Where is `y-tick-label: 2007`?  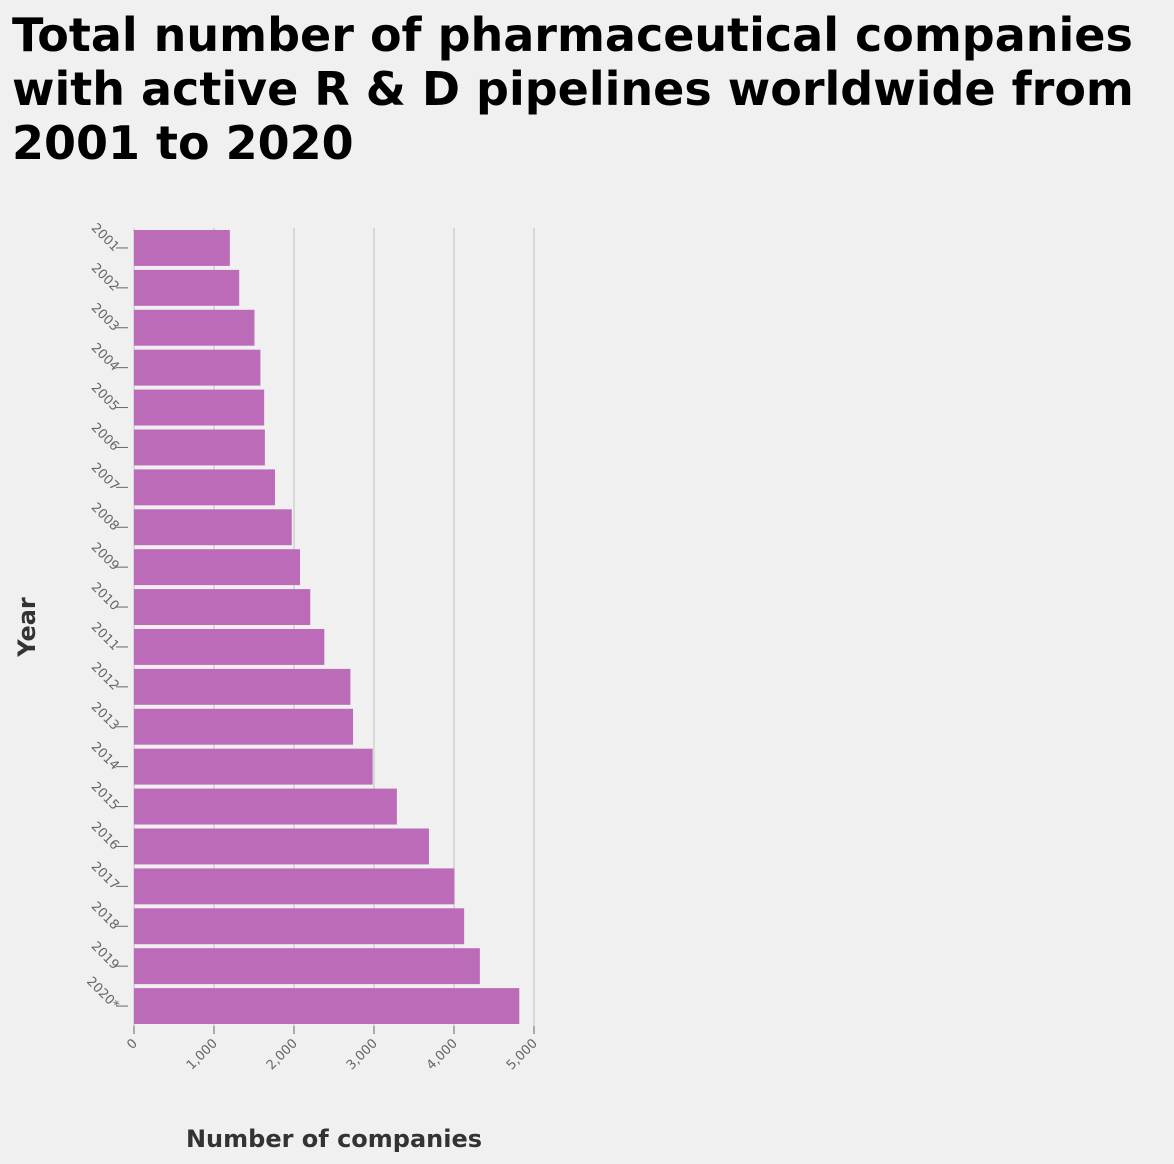
y-tick-label: 2007 is located at coordinates (105, 477).